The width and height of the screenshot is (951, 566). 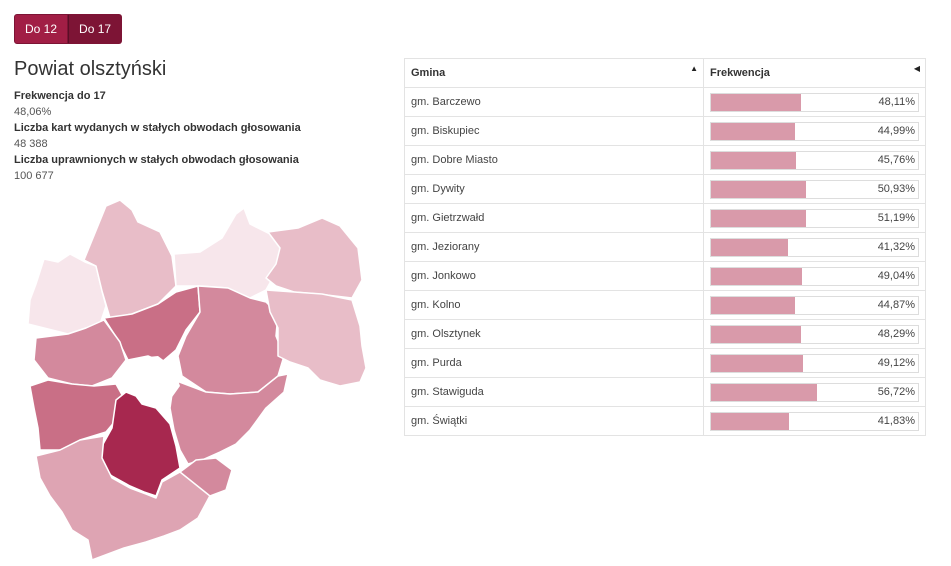 I want to click on turnout-percent: 50,93%, so click(x=896, y=188).